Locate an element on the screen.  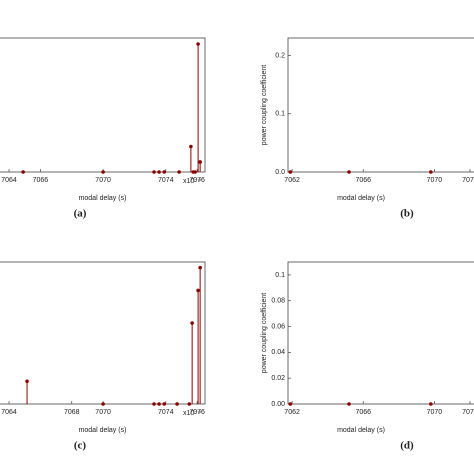
y-tick-label: 0.2 is located at coordinates (280, 55).